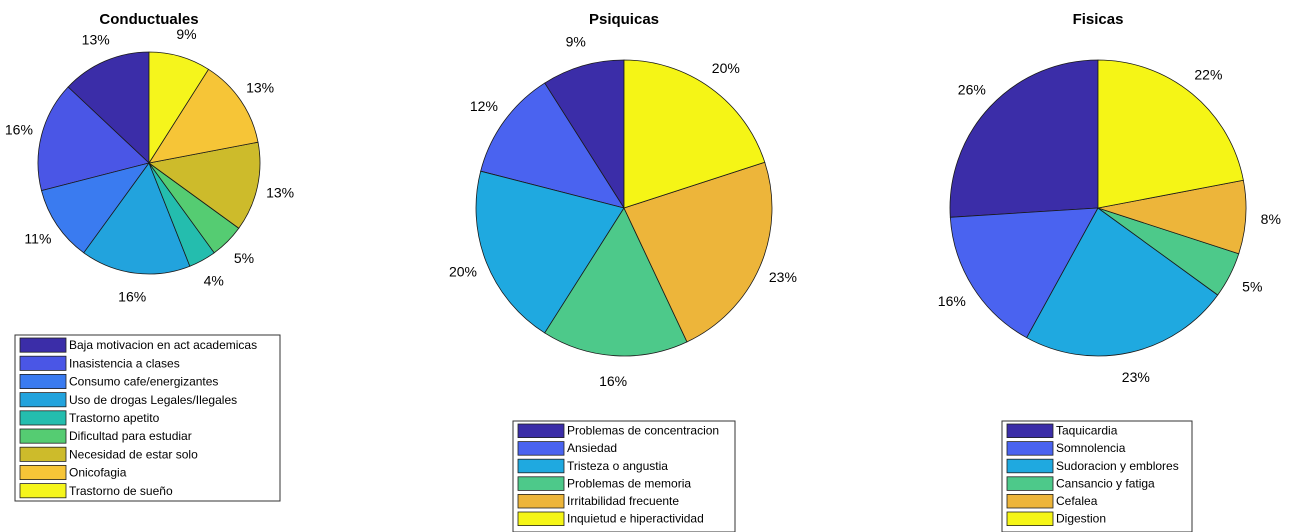 The image size is (1291, 532). What do you see at coordinates (133, 454) in the screenshot?
I see `legend-label: Necesidad de estar solo` at bounding box center [133, 454].